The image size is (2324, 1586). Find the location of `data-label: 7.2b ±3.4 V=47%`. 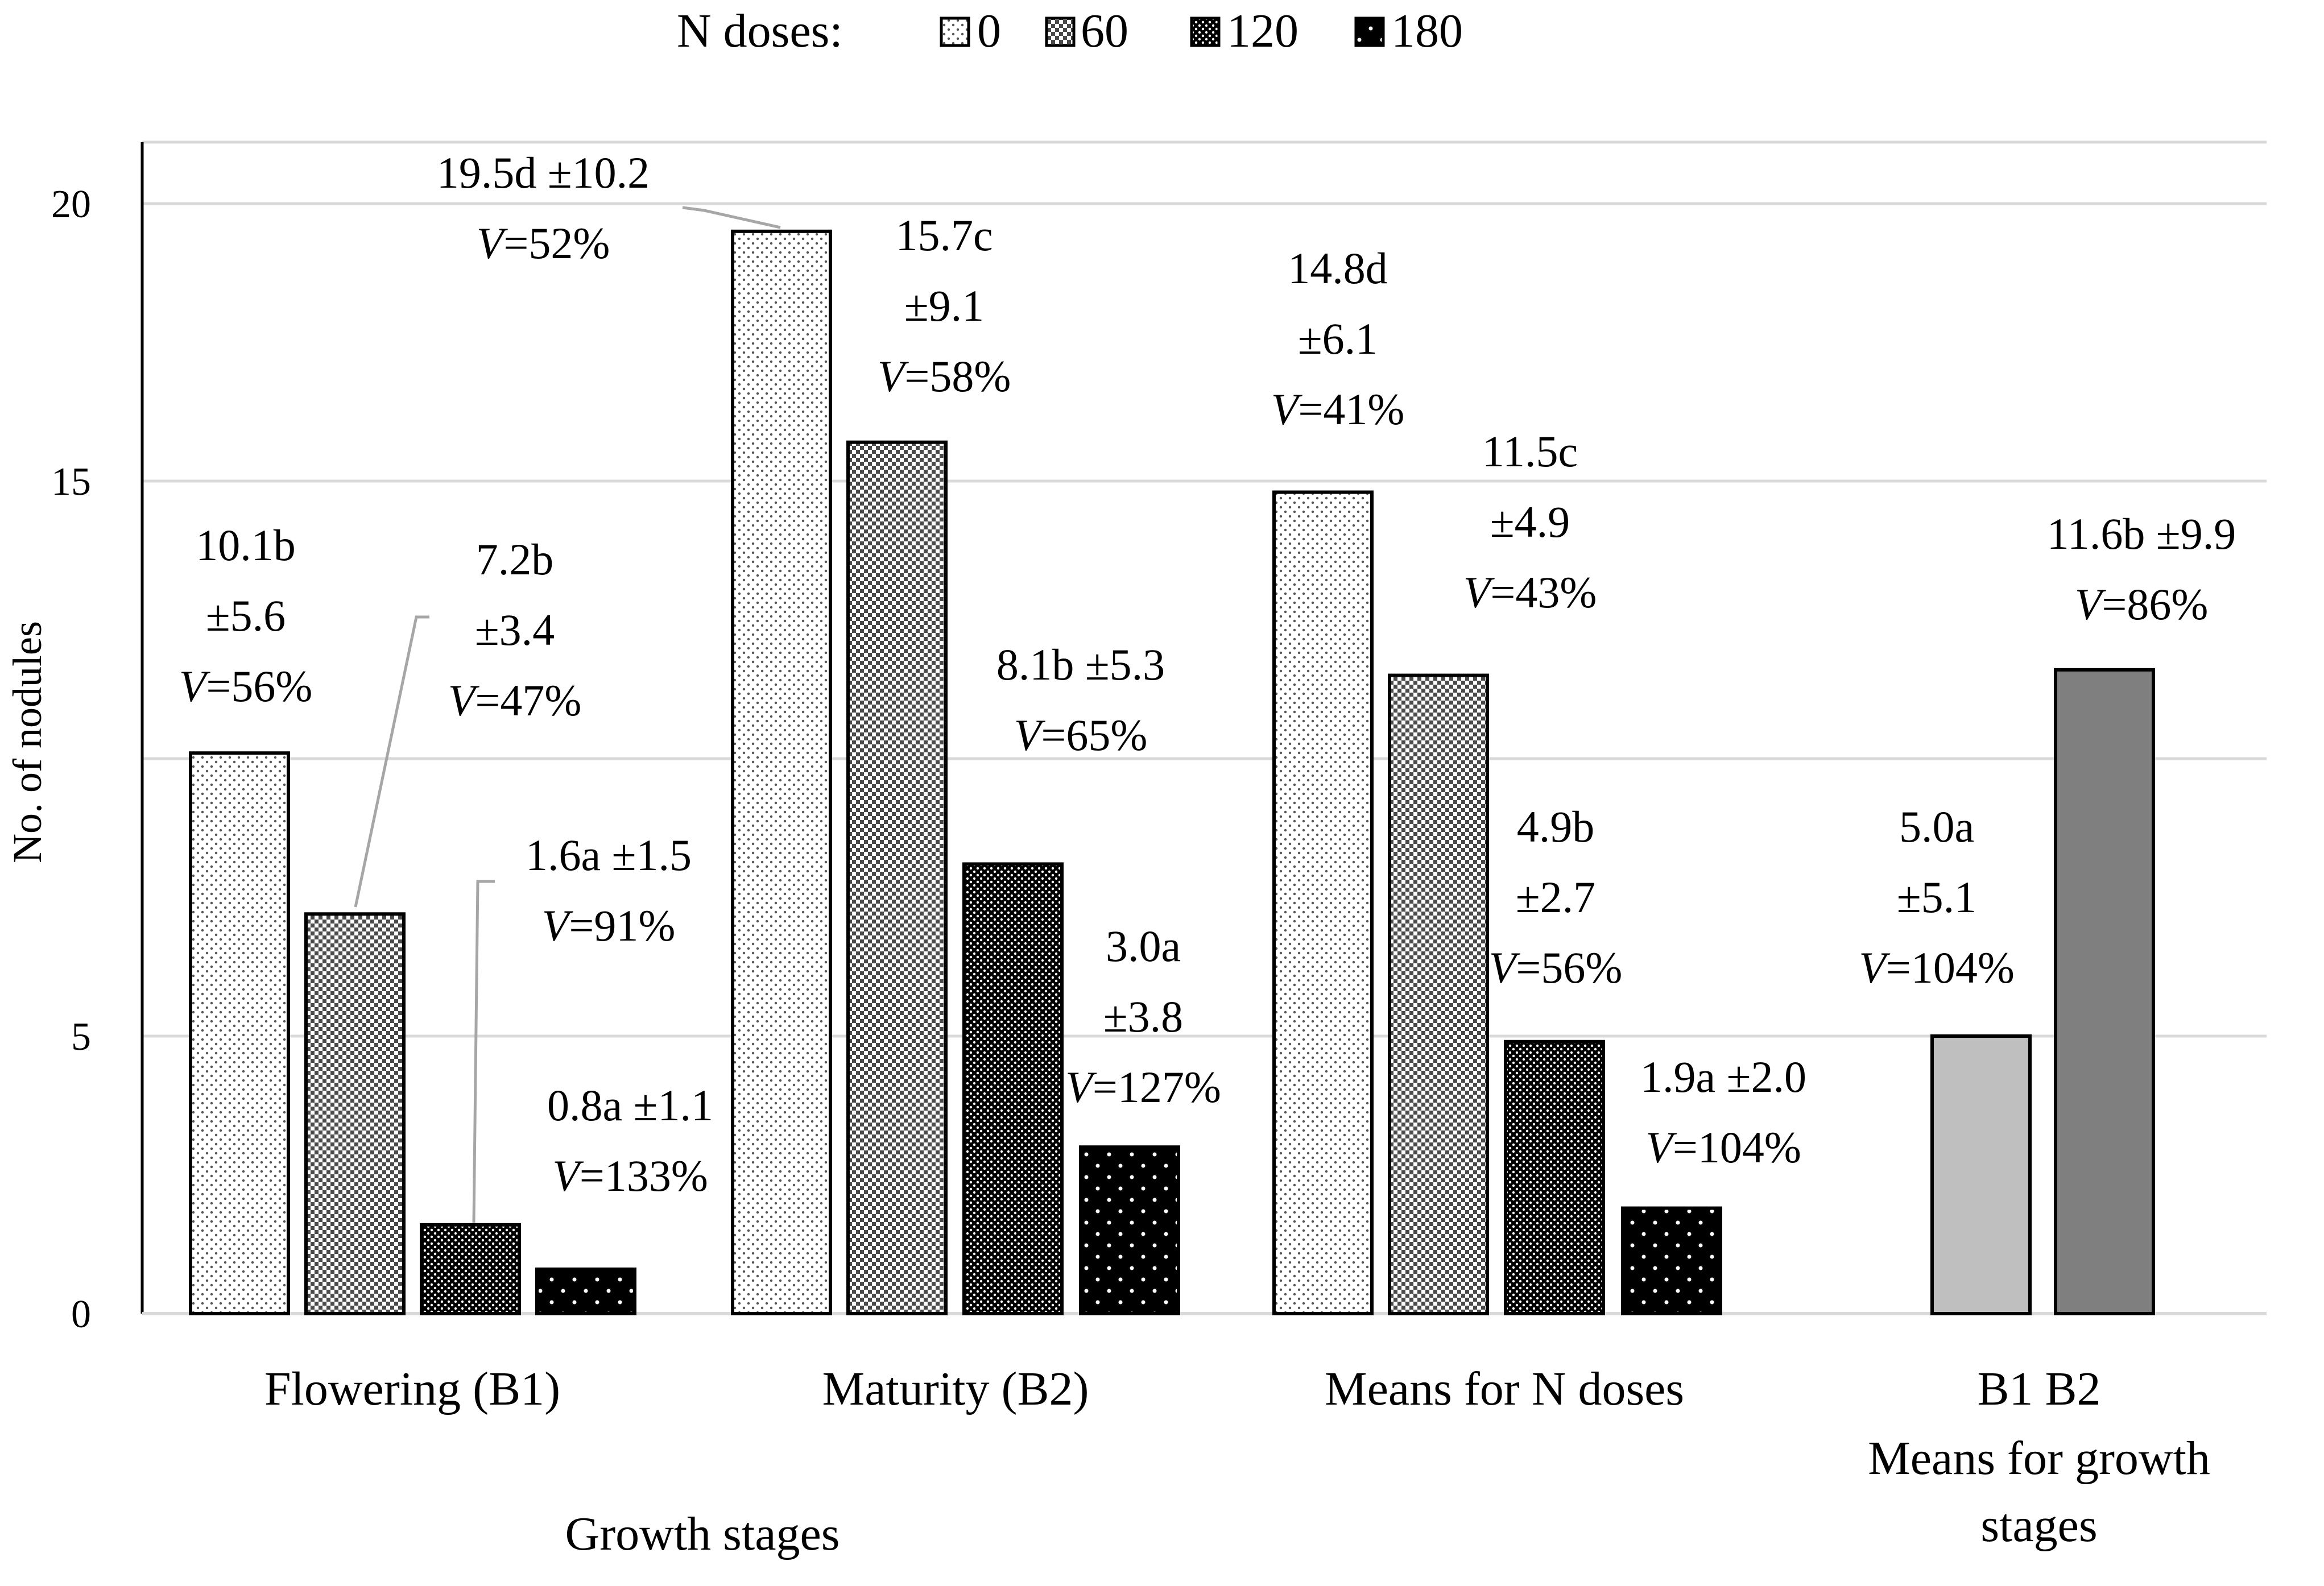

data-label: 7.2b ±3.4 V=47% is located at coordinates (515, 630).